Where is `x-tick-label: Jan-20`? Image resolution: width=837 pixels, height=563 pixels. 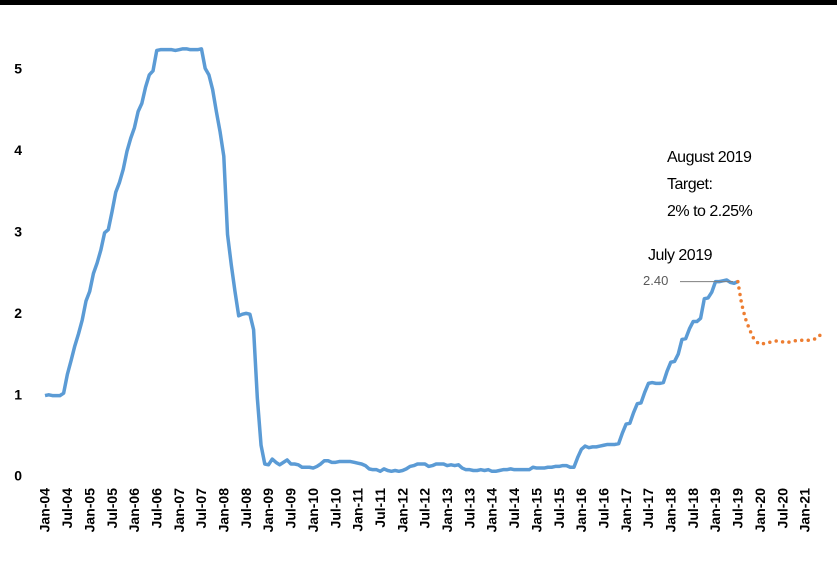 x-tick-label: Jan-20 is located at coordinates (760, 510).